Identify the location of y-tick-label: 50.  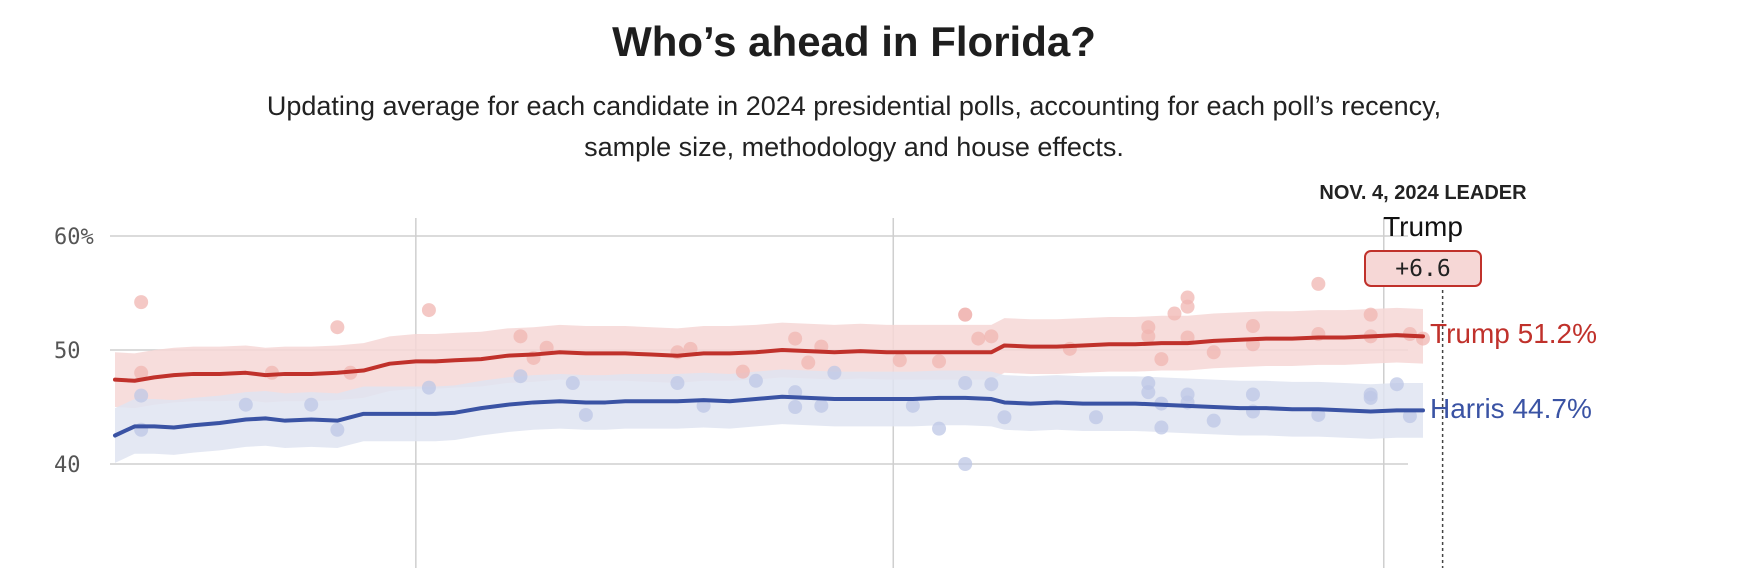
(67, 351).